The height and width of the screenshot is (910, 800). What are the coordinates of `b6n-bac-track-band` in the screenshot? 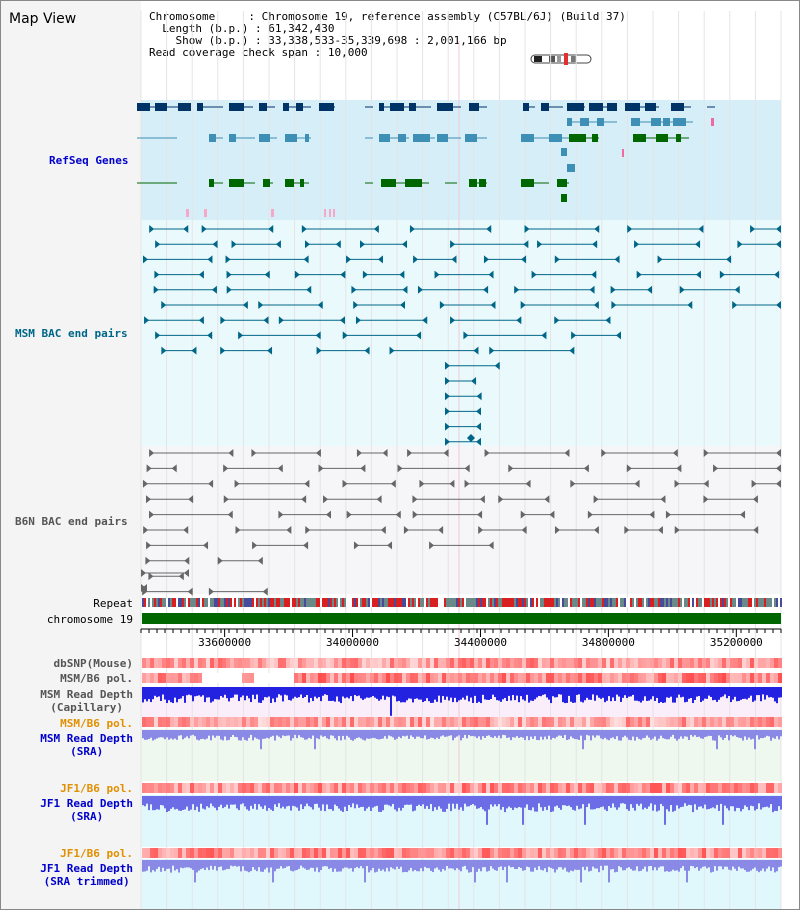 It's located at (461, 520).